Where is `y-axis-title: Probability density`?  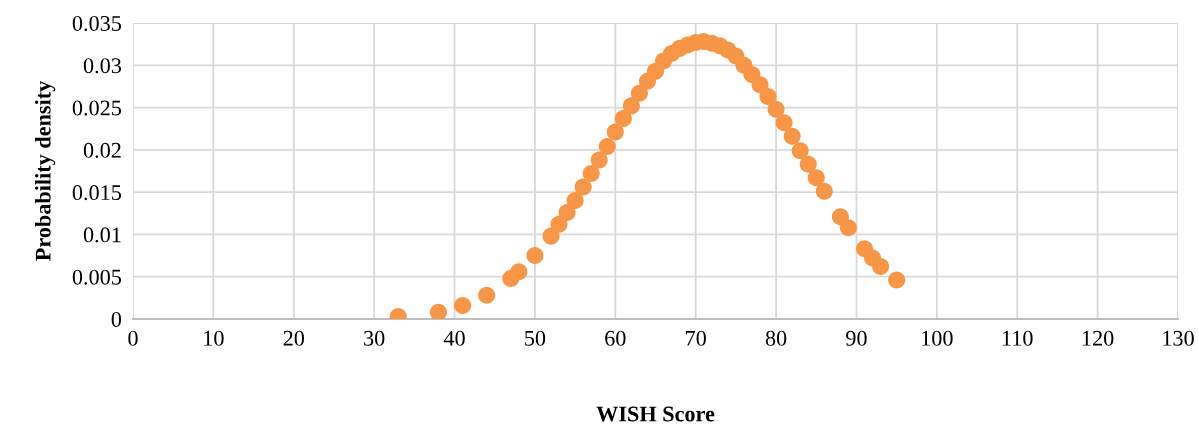 y-axis-title: Probability density is located at coordinates (45, 170).